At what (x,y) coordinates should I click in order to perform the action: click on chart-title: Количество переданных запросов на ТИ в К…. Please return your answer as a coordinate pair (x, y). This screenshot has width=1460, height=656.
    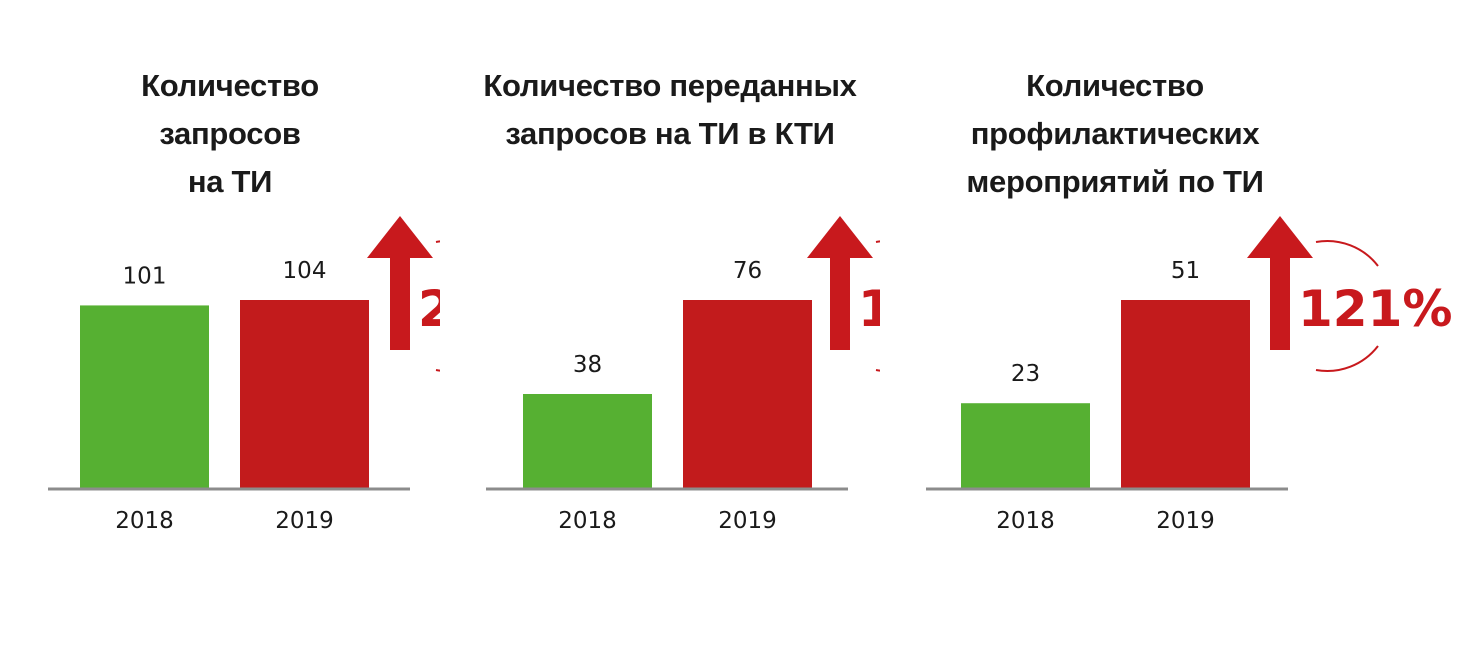
    Looking at the image, I should click on (670, 109).